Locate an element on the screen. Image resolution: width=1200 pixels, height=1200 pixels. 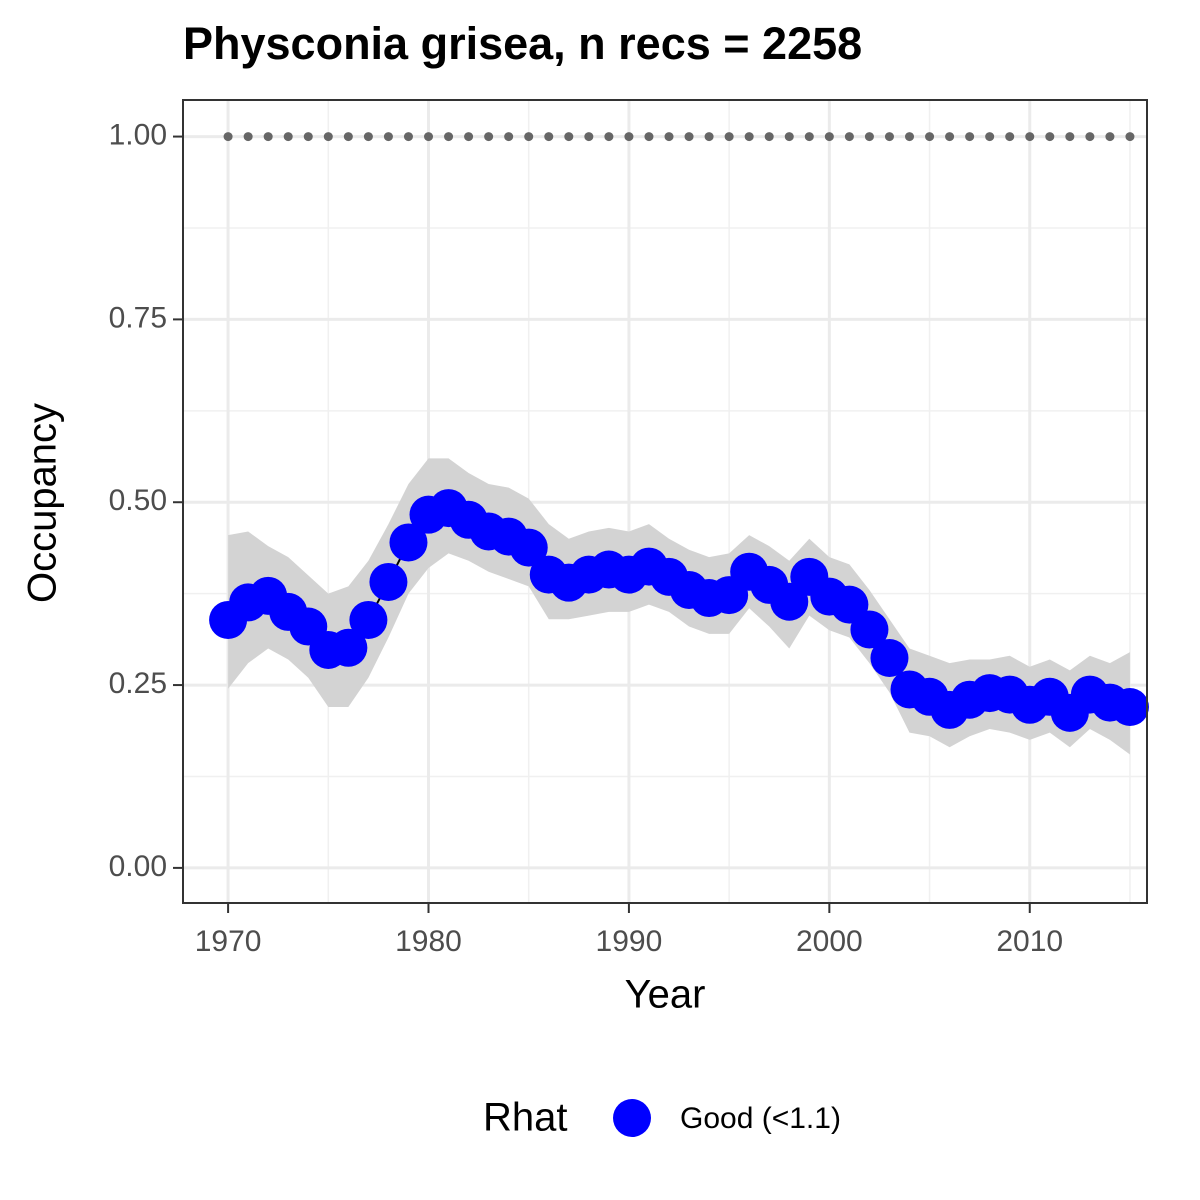
chart-title: Physconia grisea, n recs = 2258 is located at coordinates (522, 43).